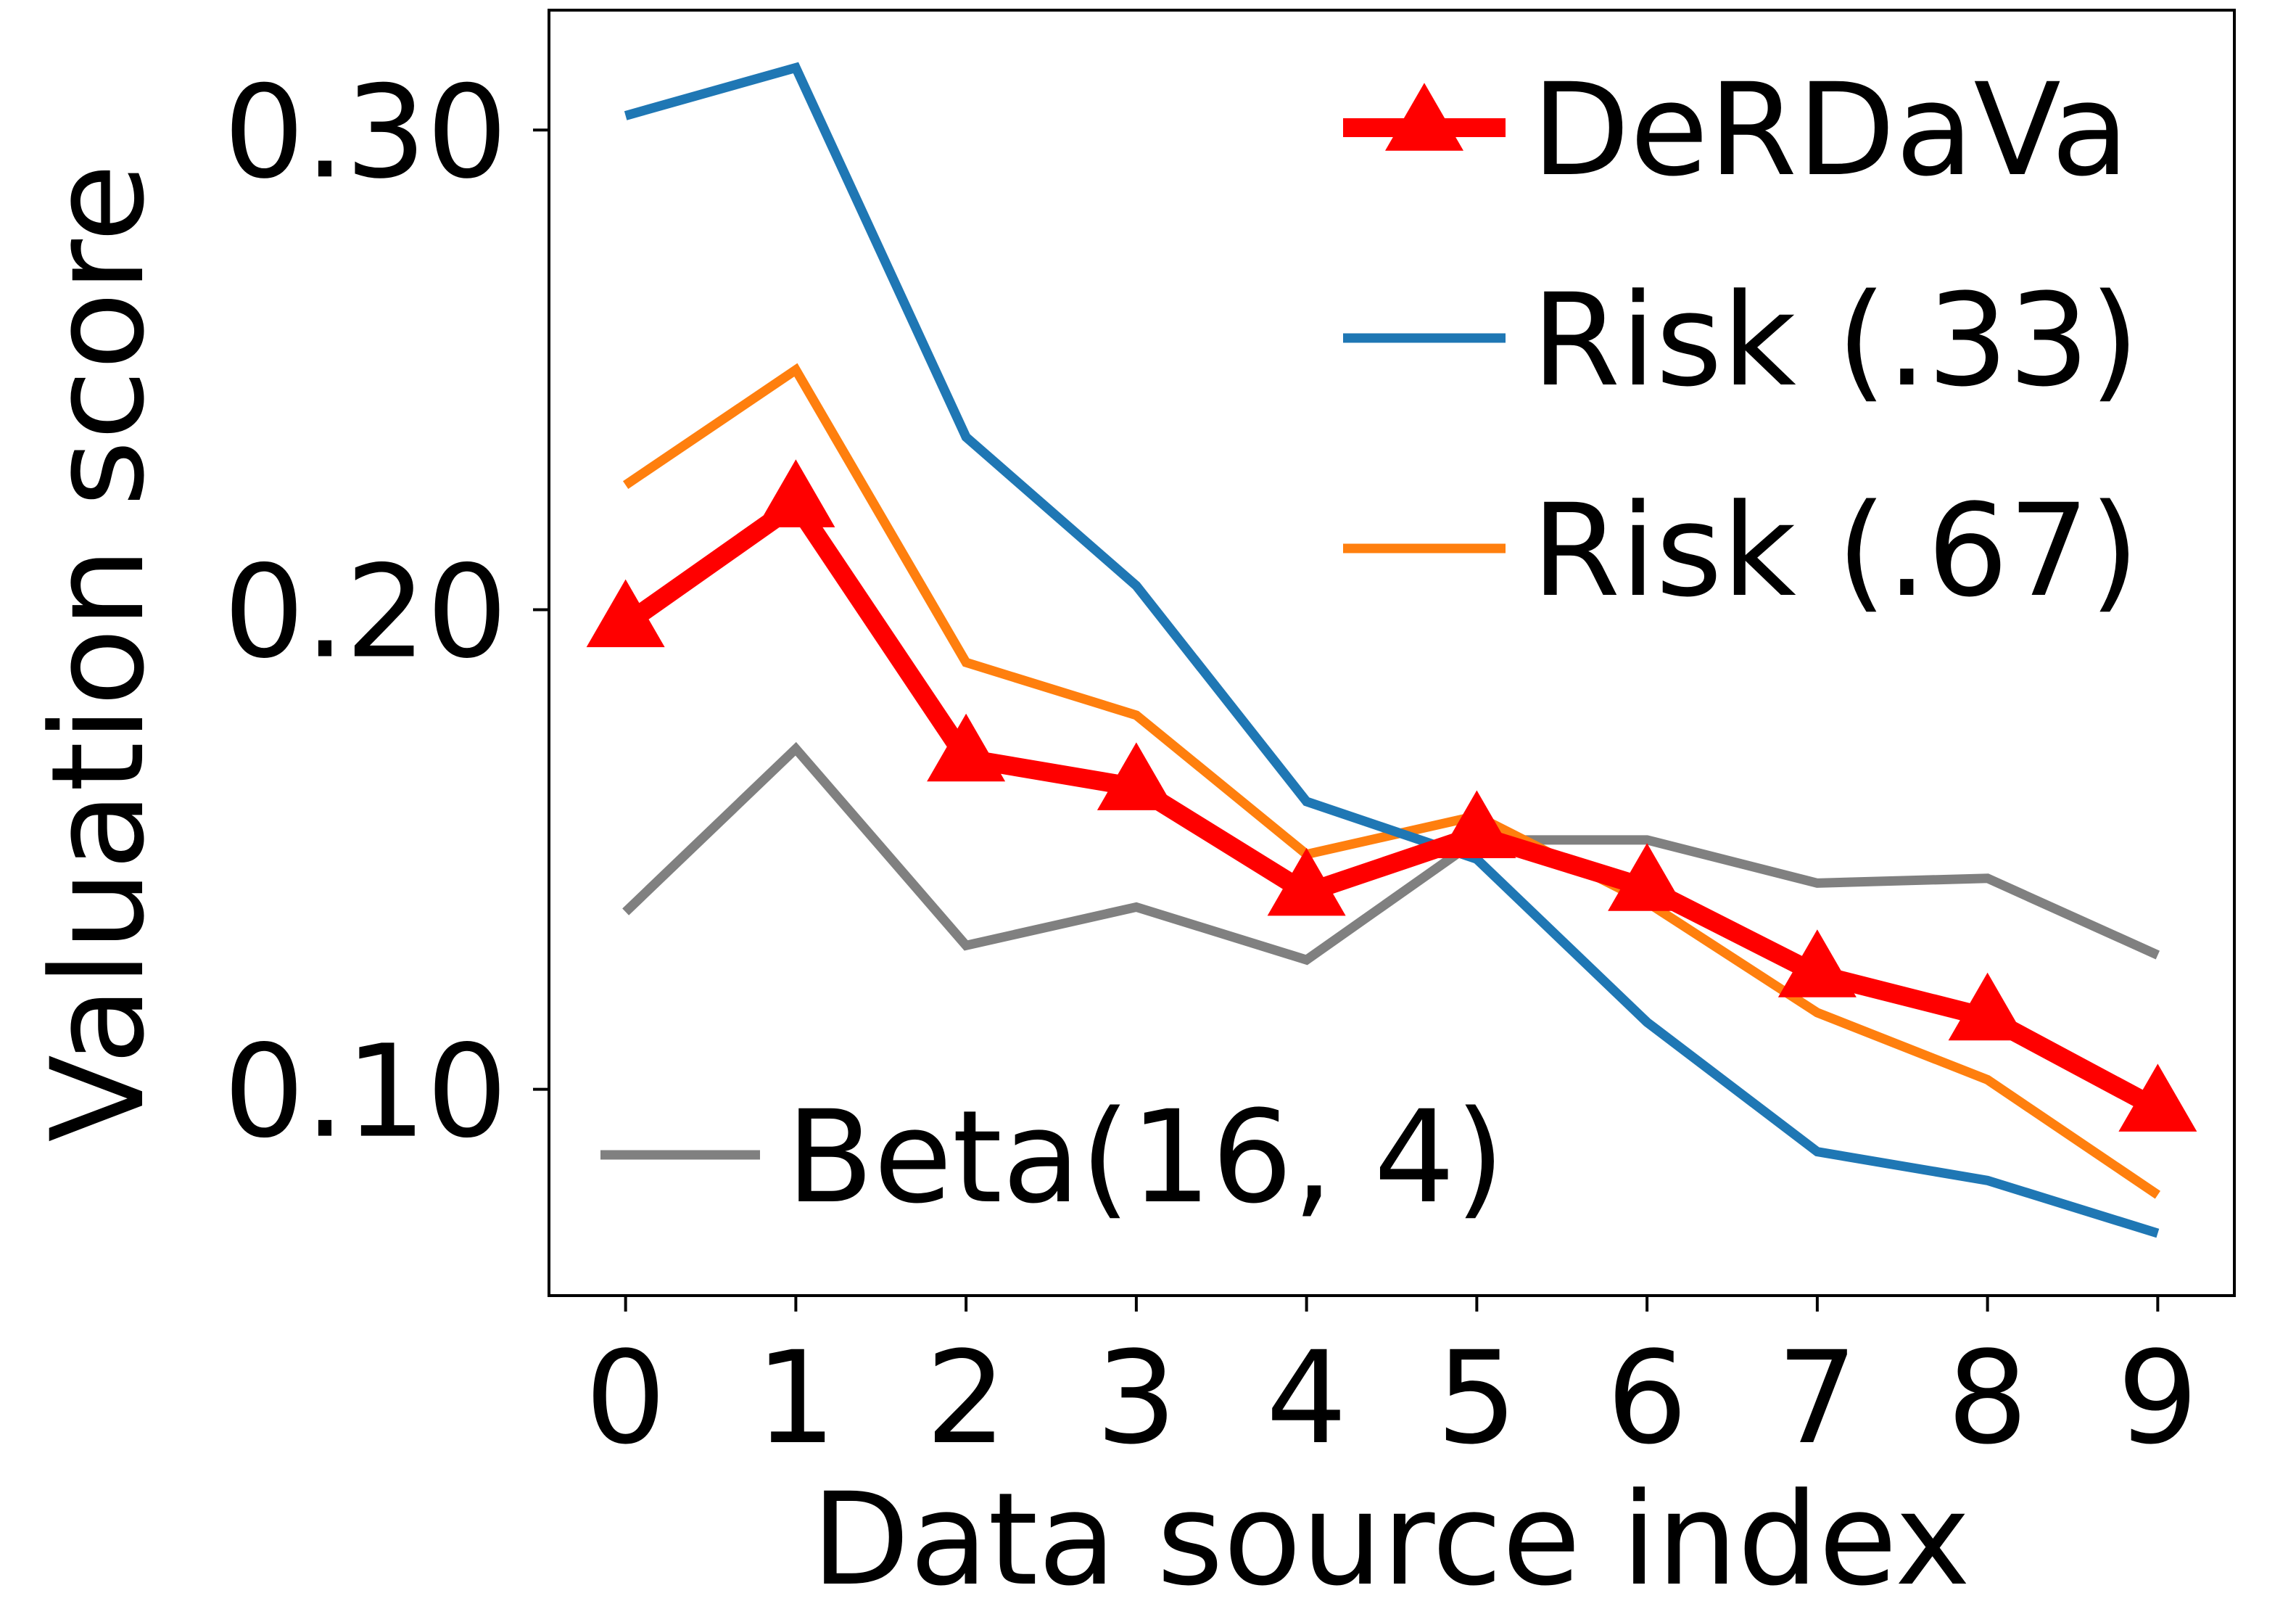 This screenshot has height=1601, width=2296. Describe the element at coordinates (98, 653) in the screenshot. I see `y-axis-label: Valuation score` at that location.